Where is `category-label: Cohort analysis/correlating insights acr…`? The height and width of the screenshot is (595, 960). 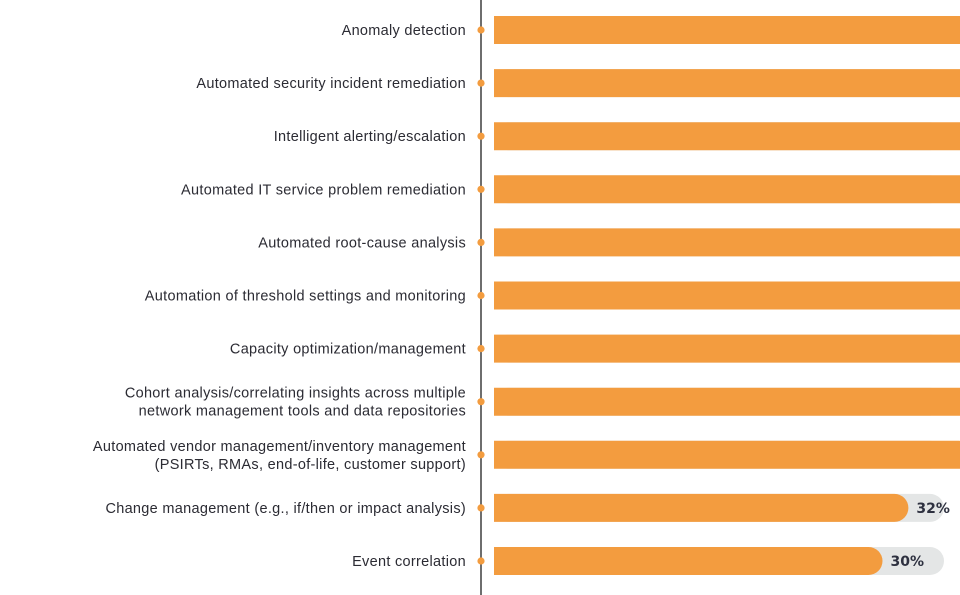 category-label: Cohort analysis/correlating insights acr… is located at coordinates (295, 403).